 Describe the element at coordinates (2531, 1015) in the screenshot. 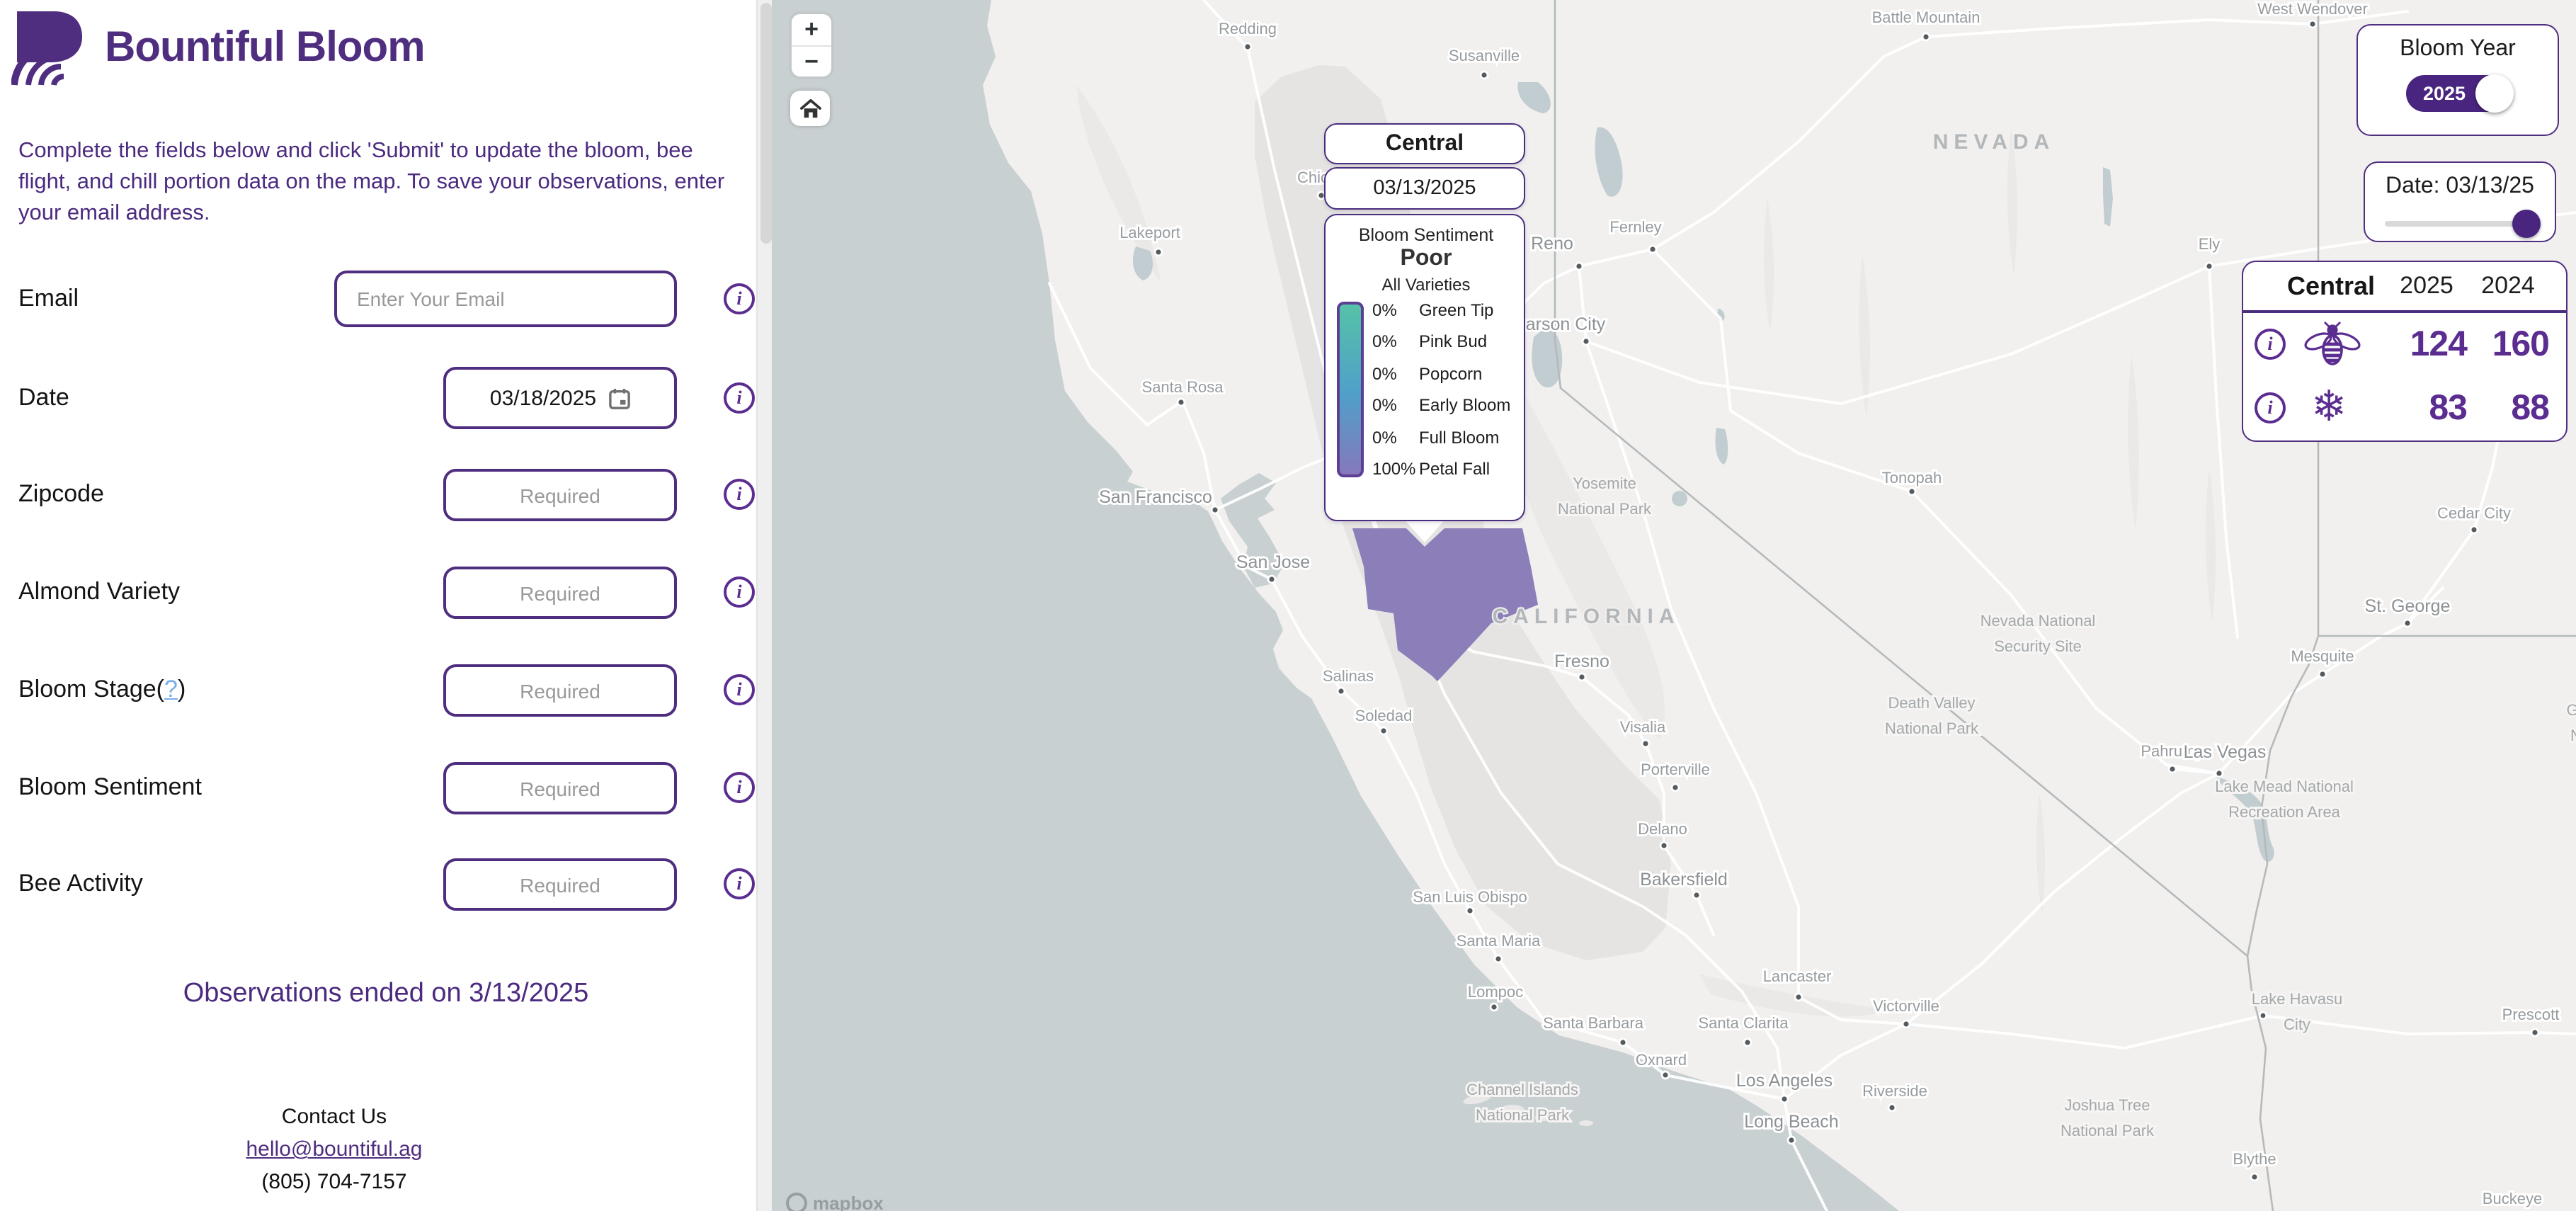

I see `city-label-prescott: Prescott` at that location.